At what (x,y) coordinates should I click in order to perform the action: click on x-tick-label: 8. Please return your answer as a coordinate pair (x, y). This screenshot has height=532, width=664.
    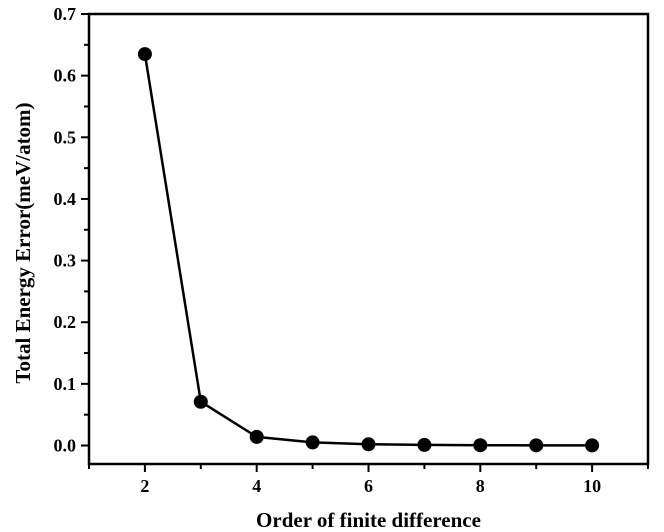
    Looking at the image, I should click on (480, 486).